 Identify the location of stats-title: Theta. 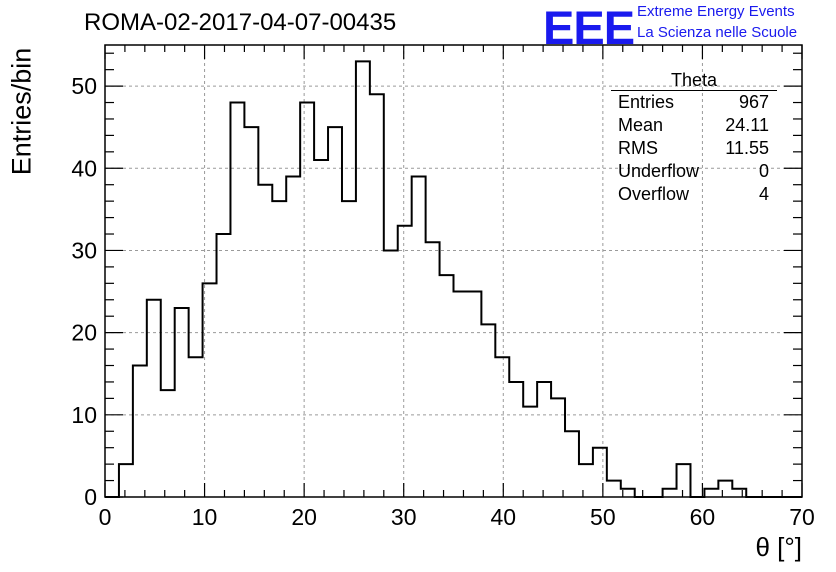
(694, 80).